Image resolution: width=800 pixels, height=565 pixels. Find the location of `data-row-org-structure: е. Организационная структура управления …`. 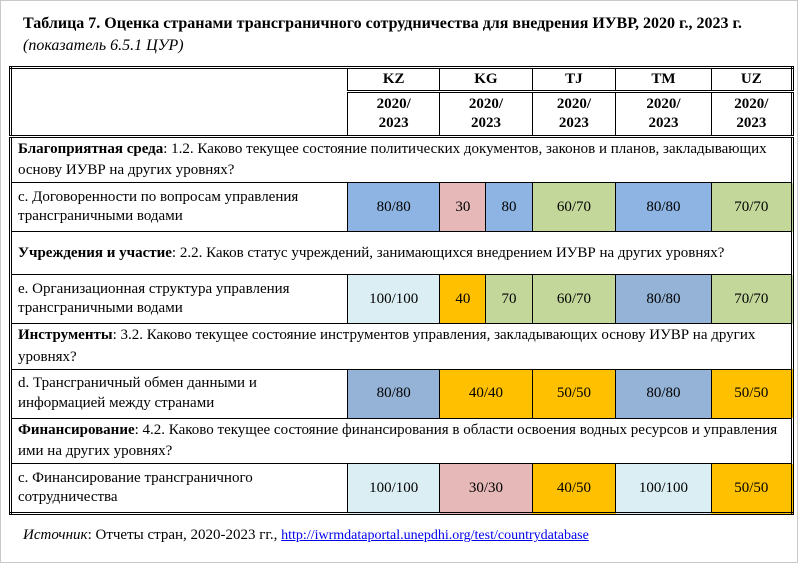

data-row-org-structure: е. Организационная структура управления … is located at coordinates (401, 299).